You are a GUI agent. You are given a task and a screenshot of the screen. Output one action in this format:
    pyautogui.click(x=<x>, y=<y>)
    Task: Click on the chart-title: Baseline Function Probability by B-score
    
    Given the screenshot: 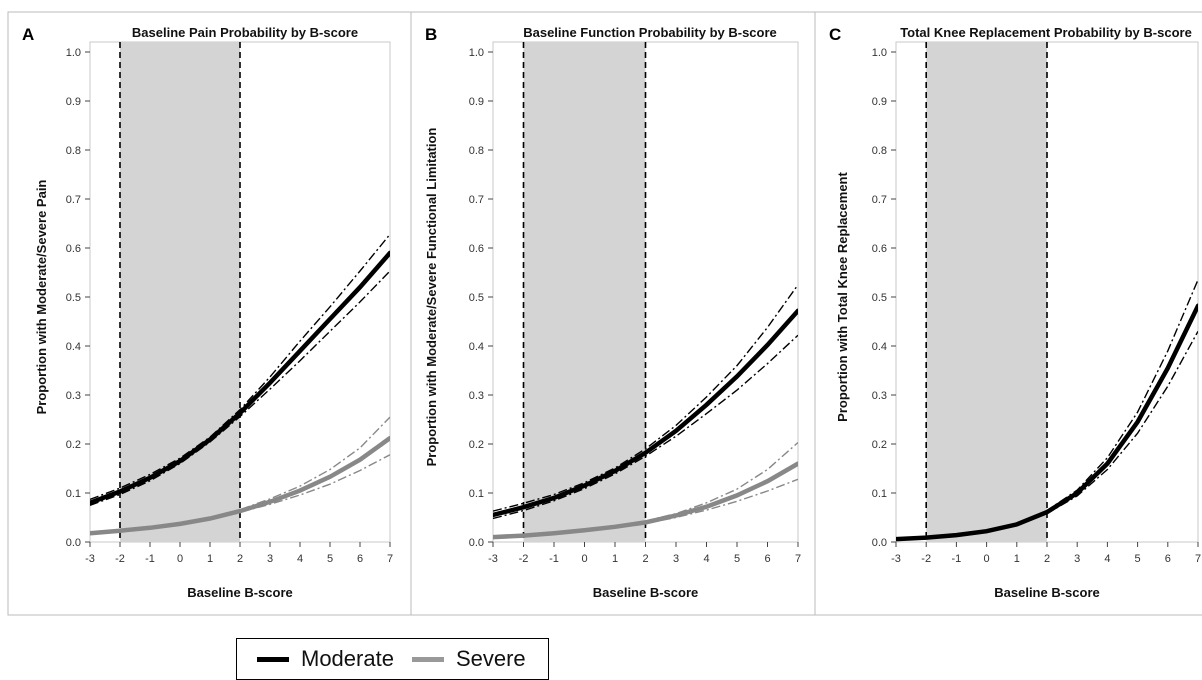 What is the action you would take?
    pyautogui.click(x=650, y=32)
    